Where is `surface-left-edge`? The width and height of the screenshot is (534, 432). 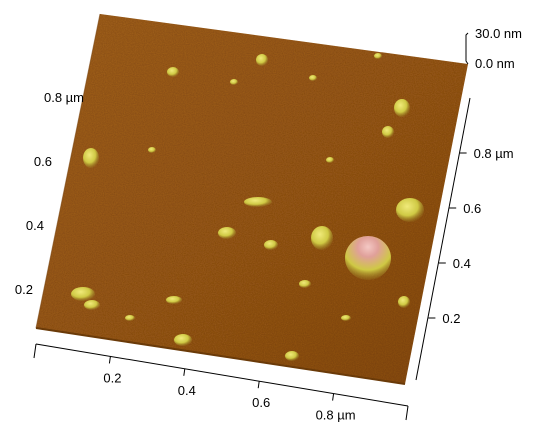
surface-left-edge is located at coordinates (68, 171).